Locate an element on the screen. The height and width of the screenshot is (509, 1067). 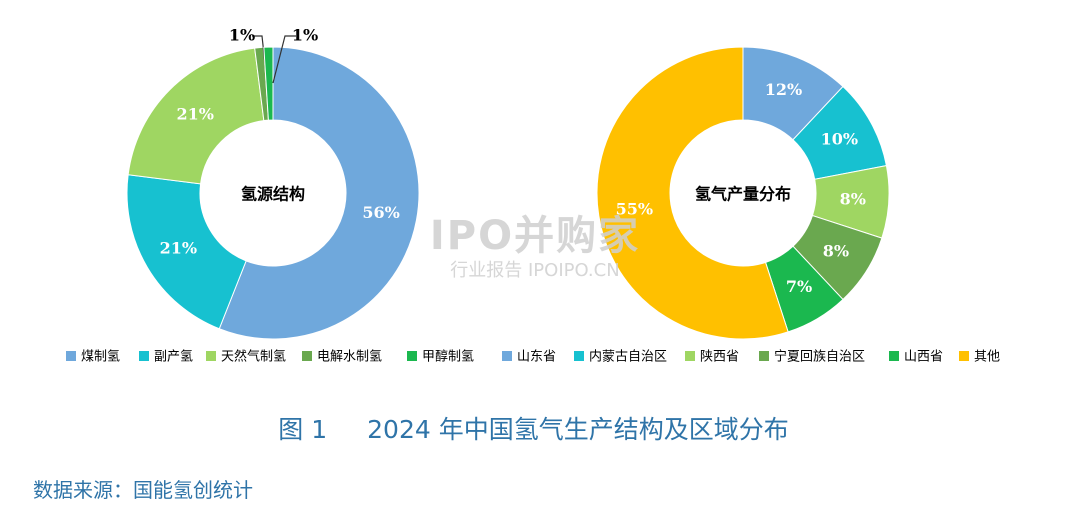
legend-label: 甲醇制氢 is located at coordinates (448, 357).